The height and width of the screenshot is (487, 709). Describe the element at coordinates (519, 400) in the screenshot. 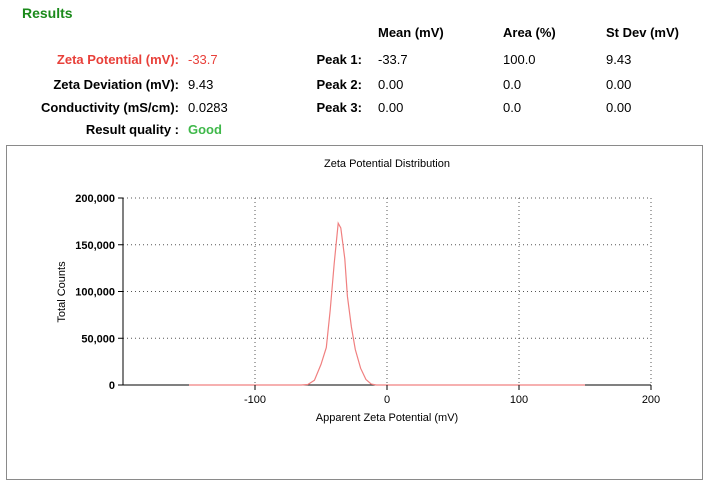

I see `x-tick-label-2: 100` at that location.